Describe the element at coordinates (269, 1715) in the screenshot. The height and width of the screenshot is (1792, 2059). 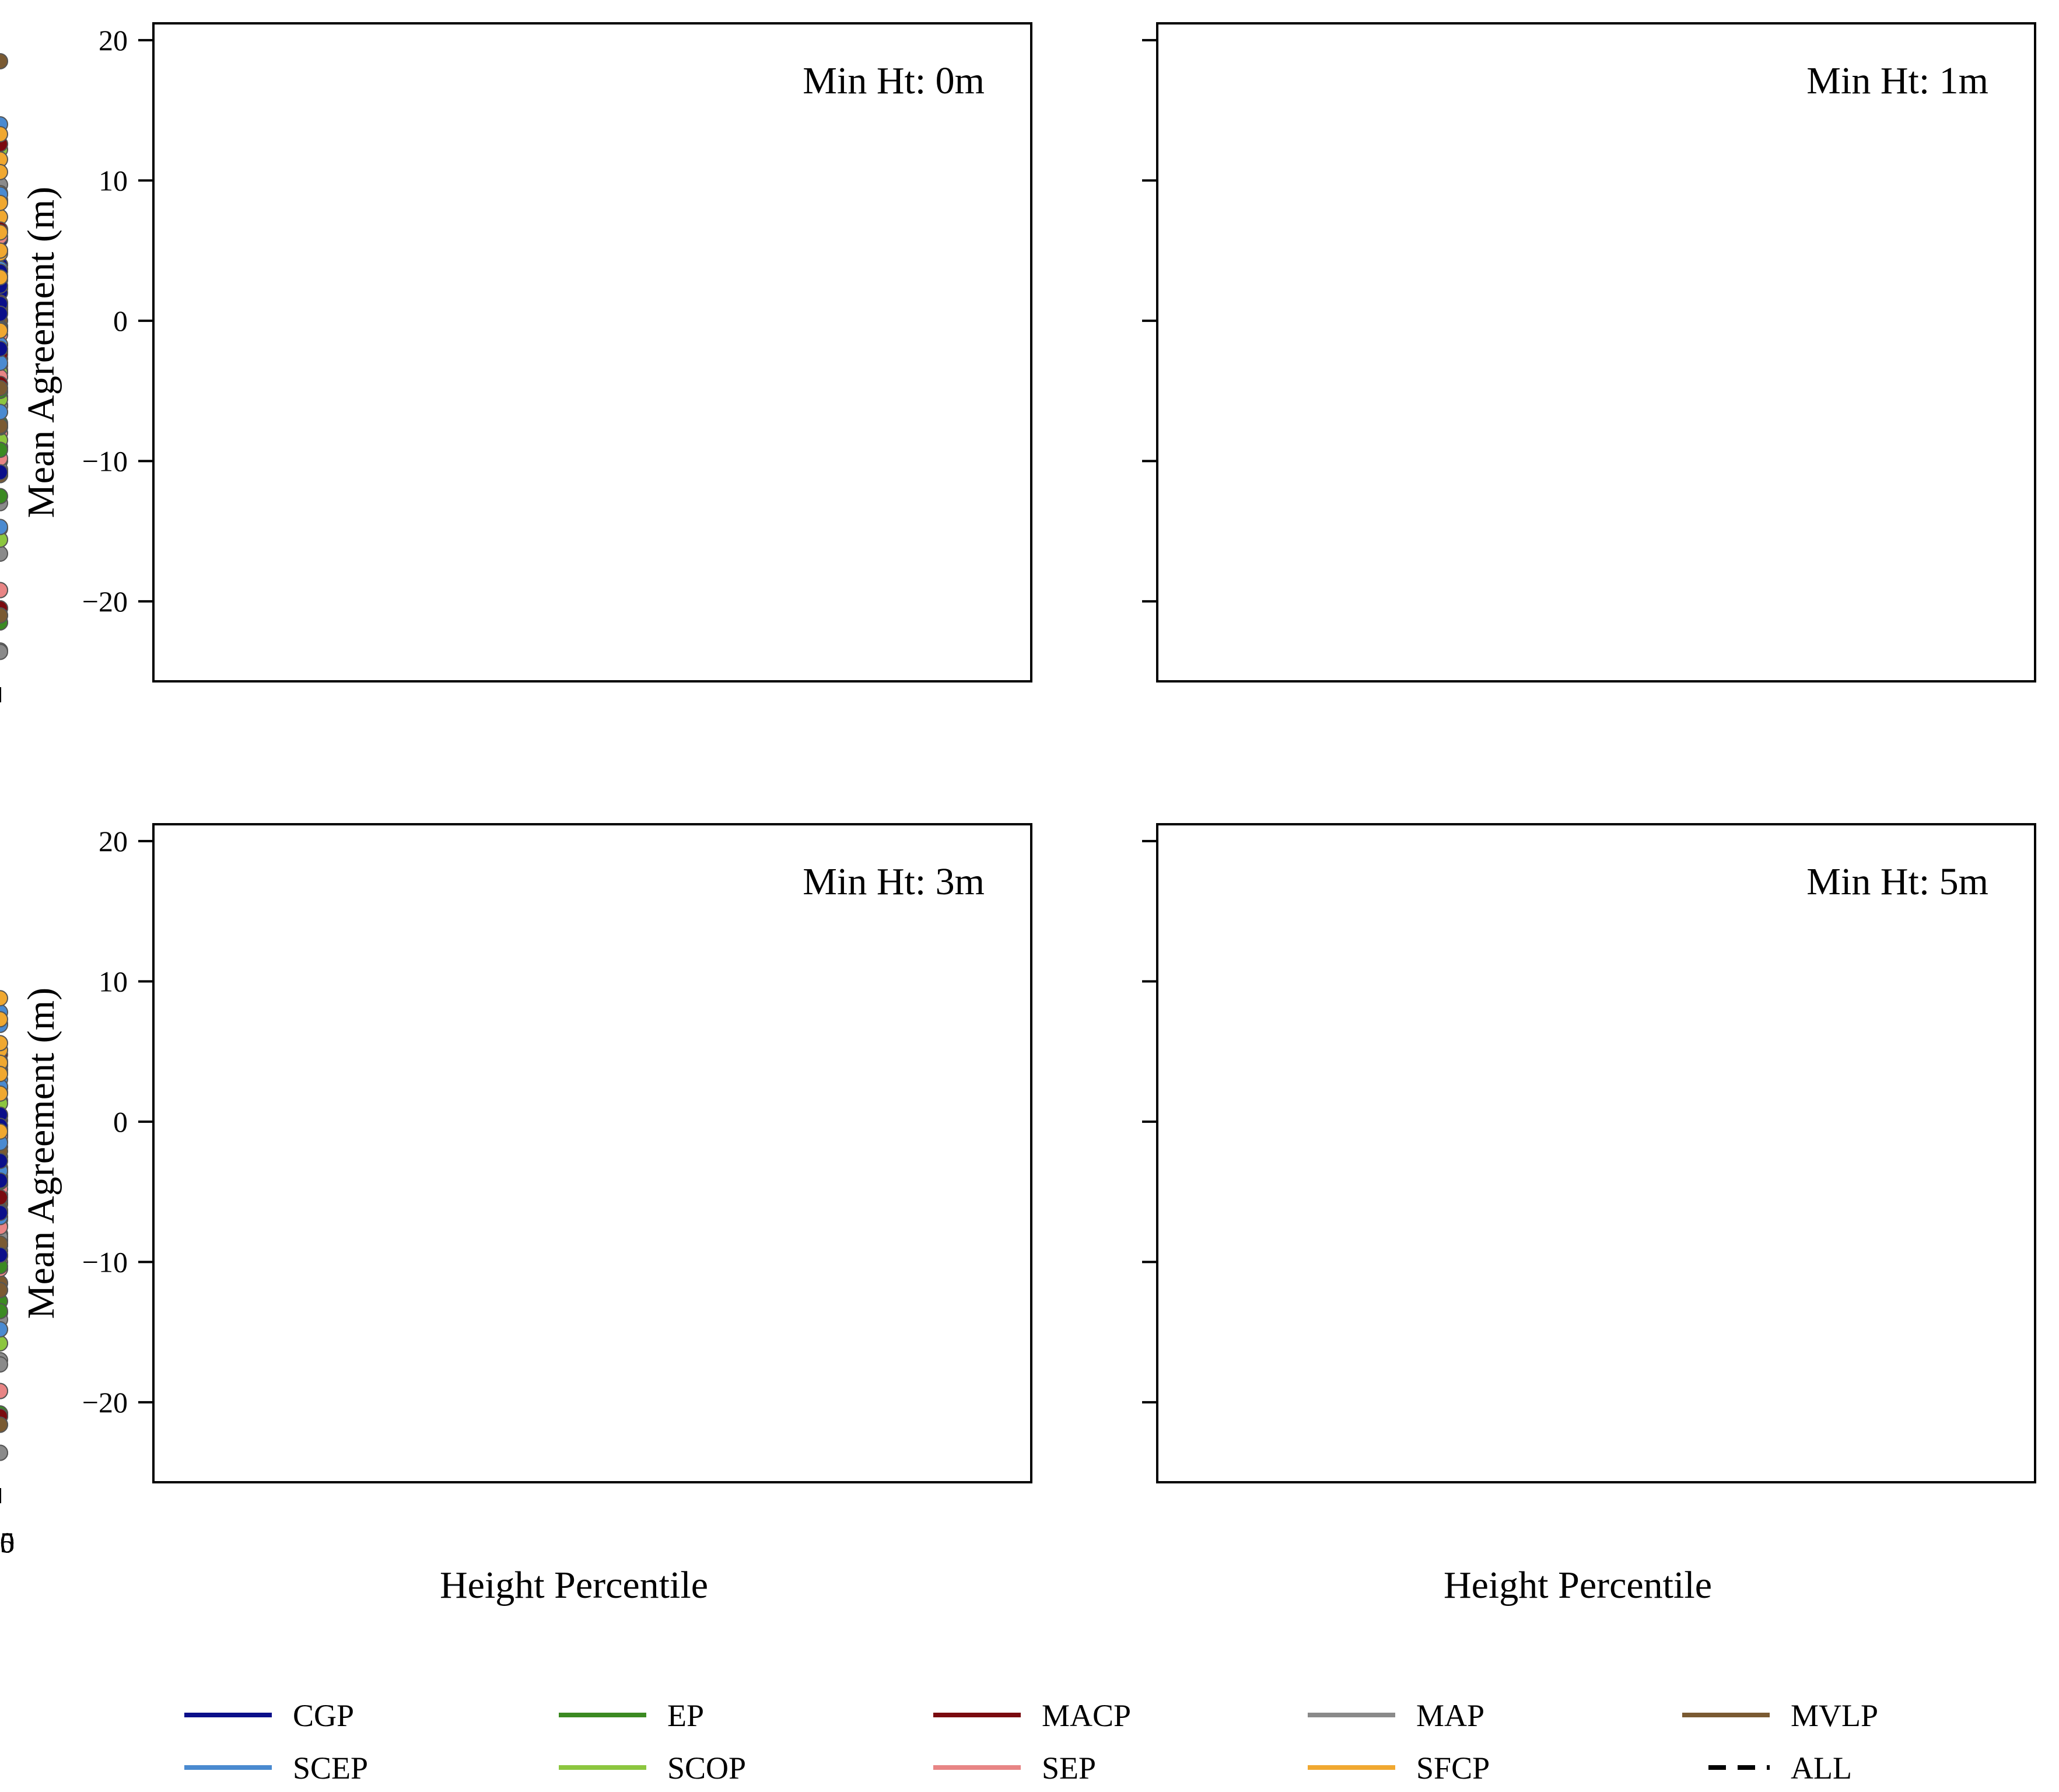
I see `legend-item-cgp: CGP` at that location.